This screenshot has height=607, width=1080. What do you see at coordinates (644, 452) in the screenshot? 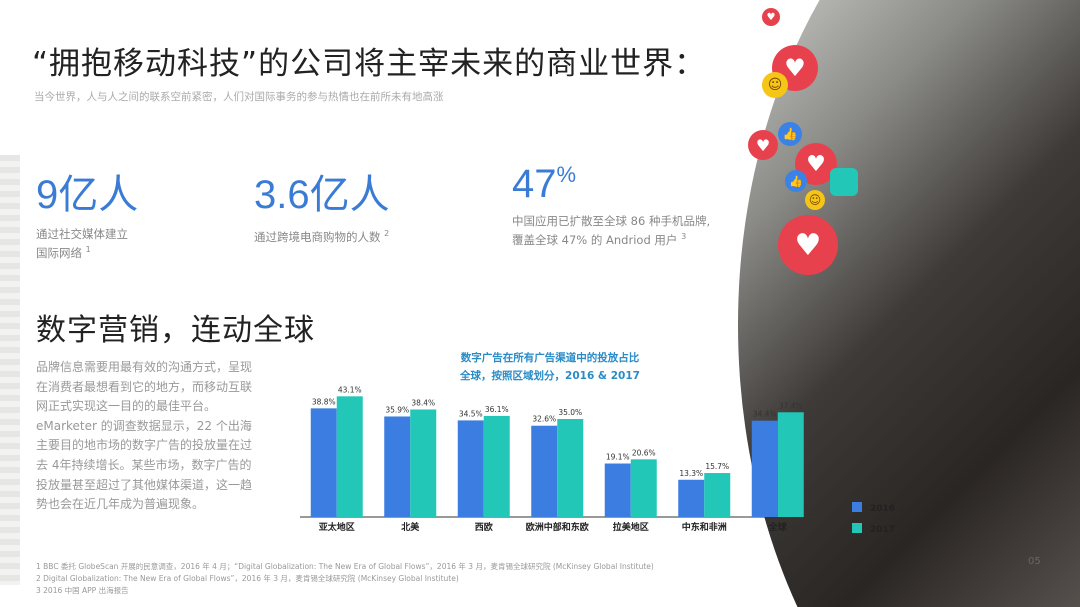
I see `value-label: 20.6%` at bounding box center [644, 452].